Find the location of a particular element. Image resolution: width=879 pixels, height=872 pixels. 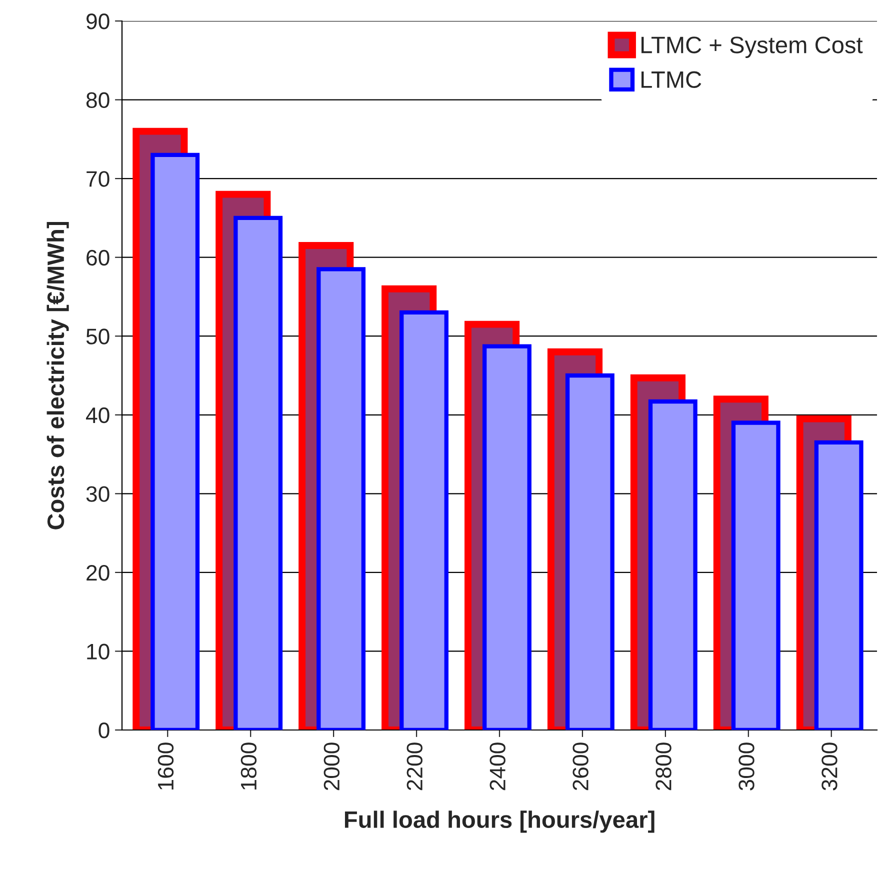

y-tick-label: 10 is located at coordinates (98, 652).